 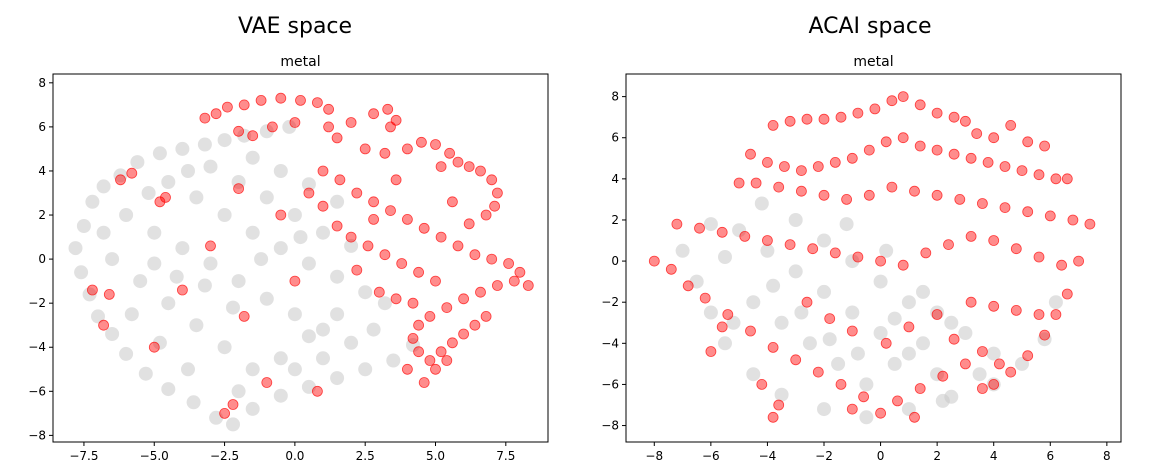 I want to click on right-x-tick-label: −6, so click(x=711, y=456).